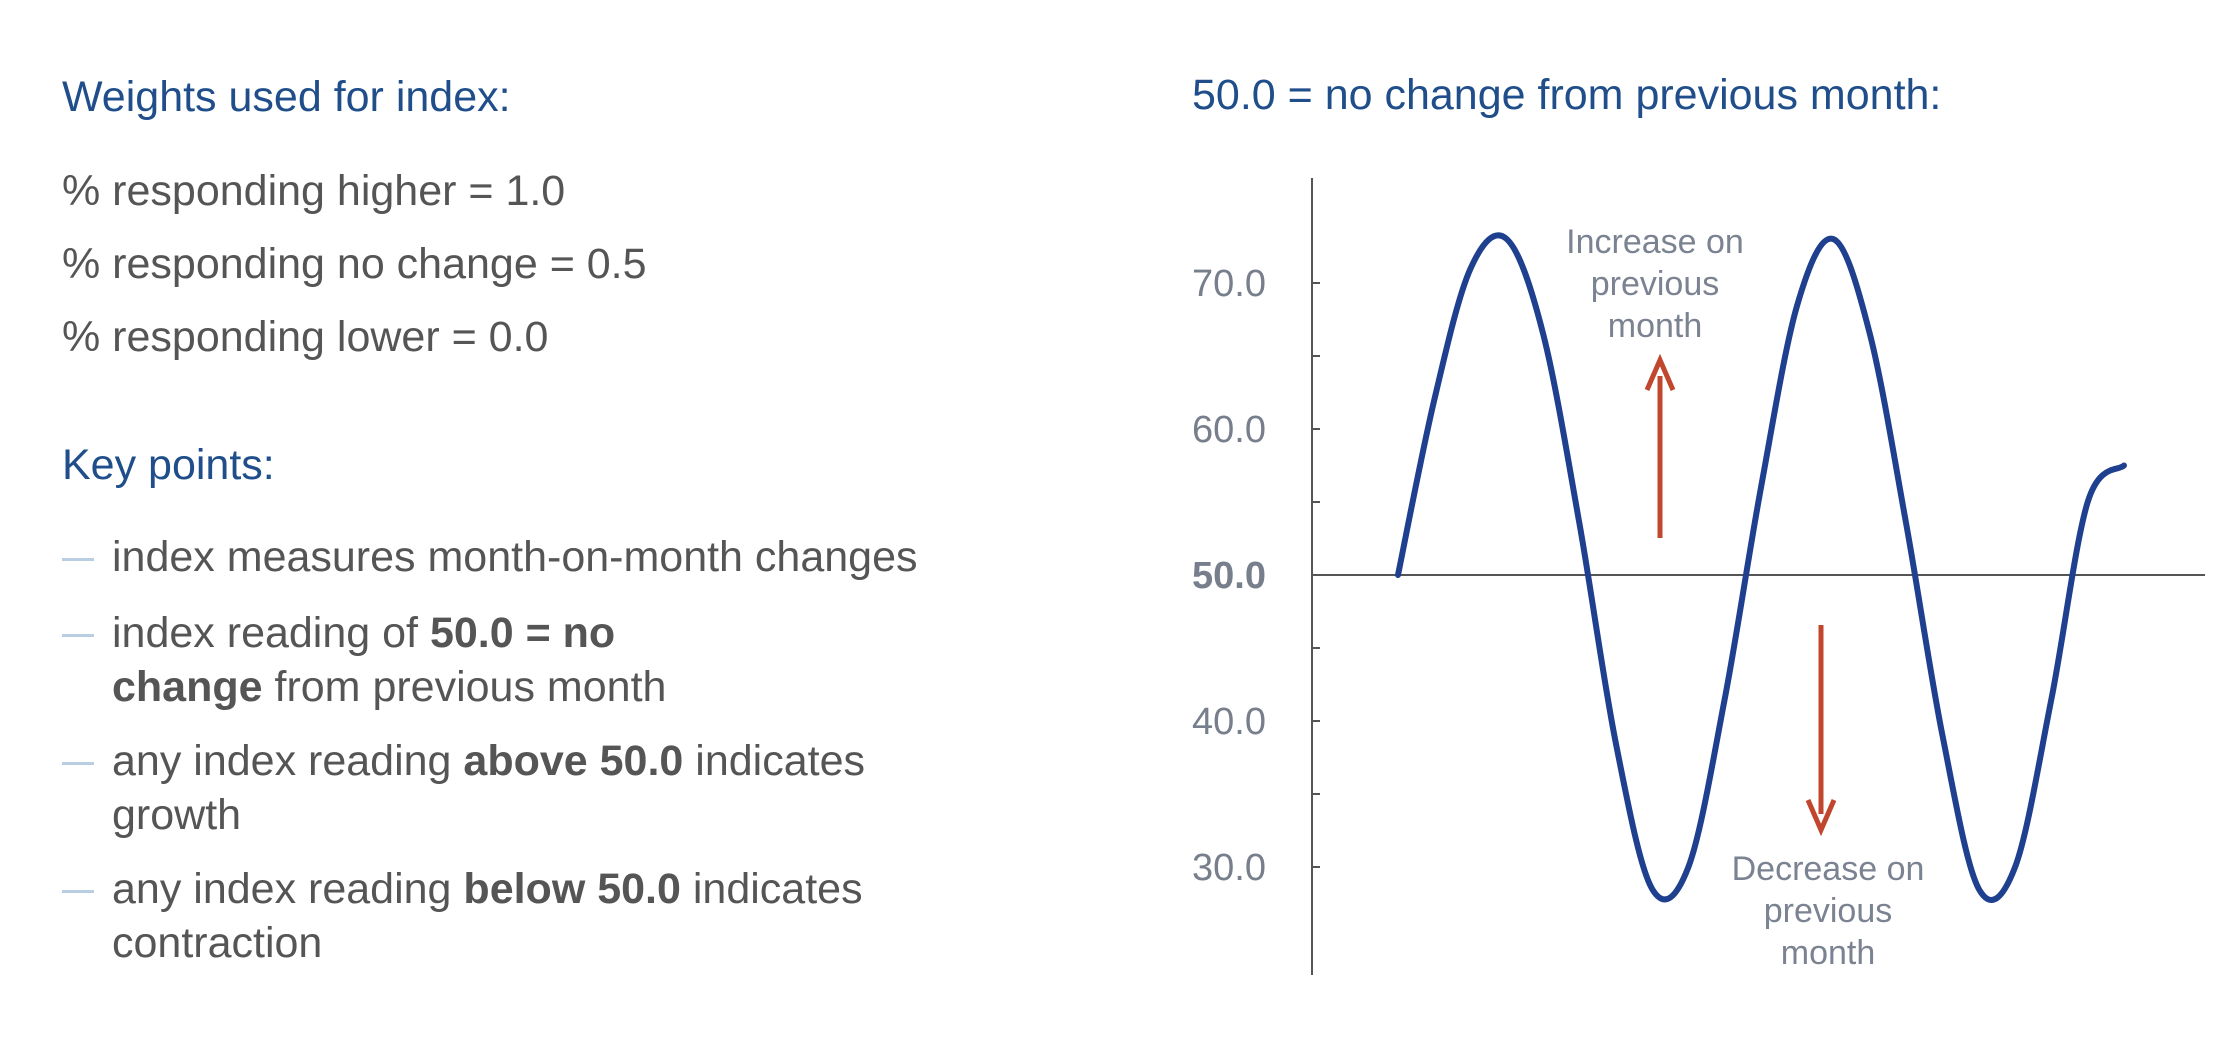 This screenshot has height=1042, width=2238. Describe the element at coordinates (1229, 284) in the screenshot. I see `y-tick-label: 70.0` at that location.